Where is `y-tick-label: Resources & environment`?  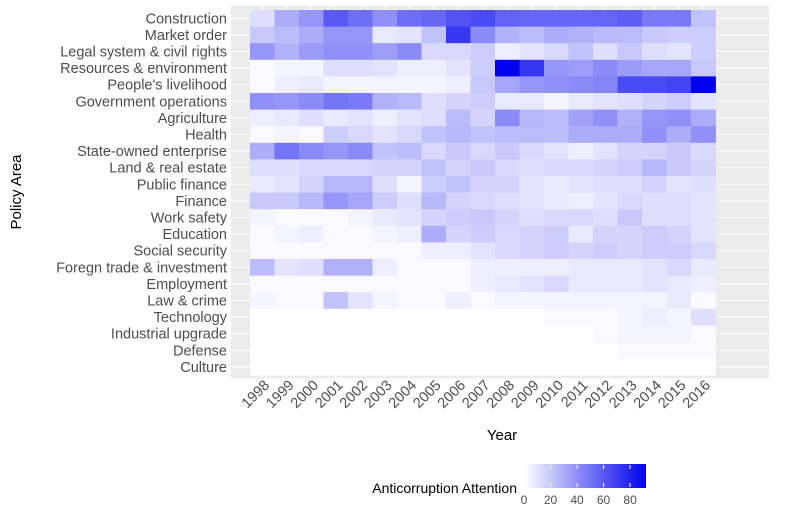
y-tick-label: Resources & environment is located at coordinates (143, 69).